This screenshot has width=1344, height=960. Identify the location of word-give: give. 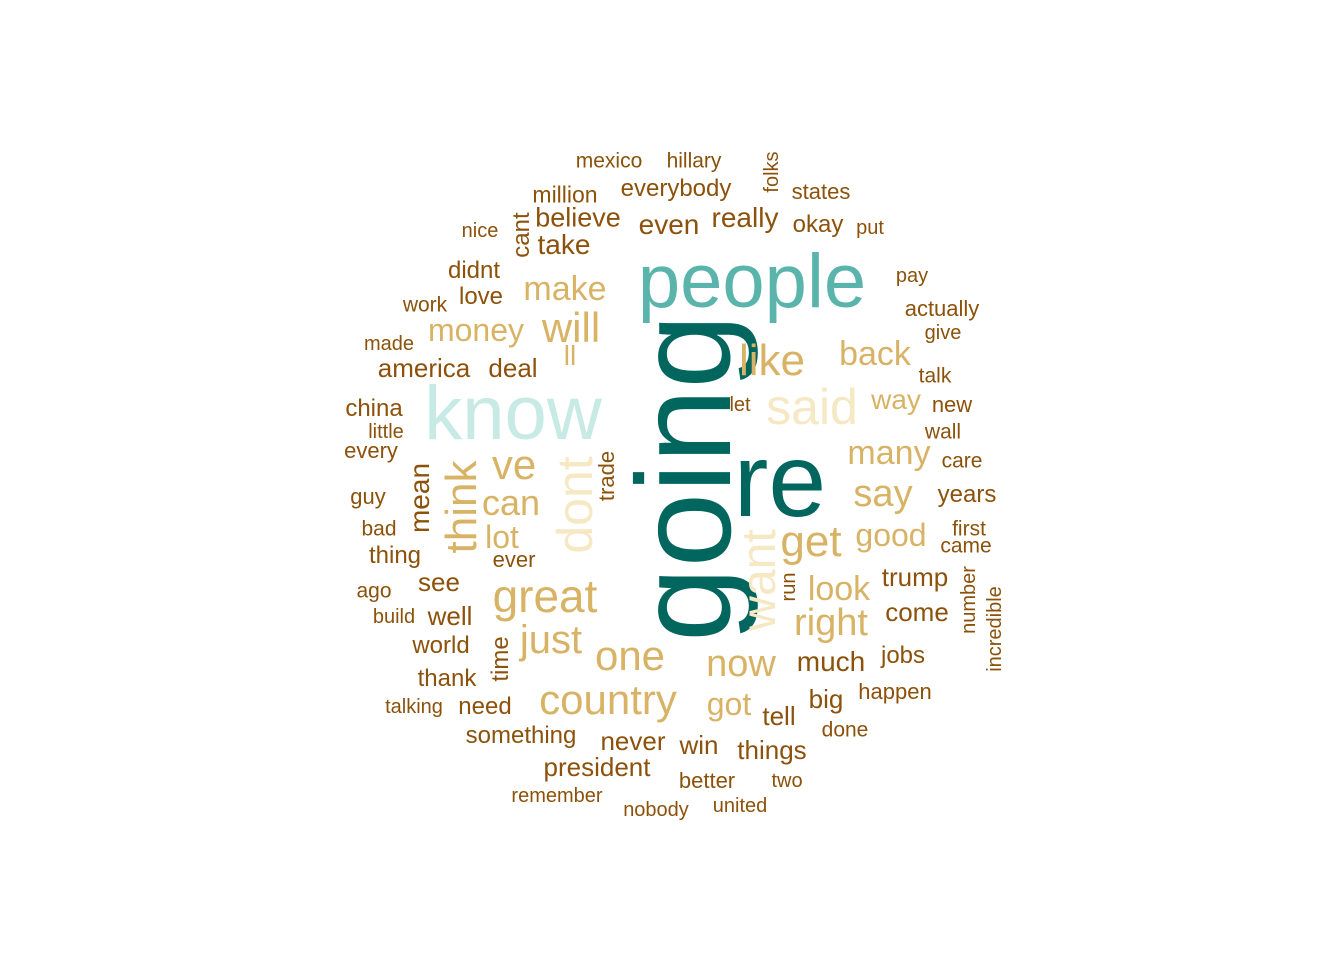
(943, 333).